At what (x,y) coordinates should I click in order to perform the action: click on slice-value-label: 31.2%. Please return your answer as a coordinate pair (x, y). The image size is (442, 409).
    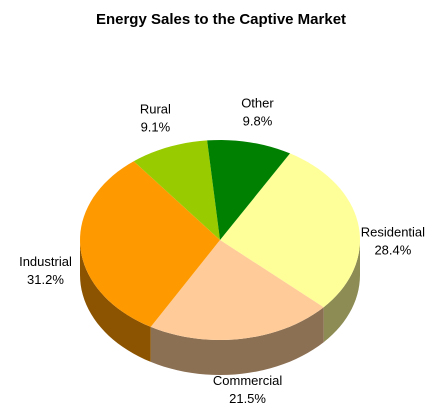
    Looking at the image, I should click on (45, 279).